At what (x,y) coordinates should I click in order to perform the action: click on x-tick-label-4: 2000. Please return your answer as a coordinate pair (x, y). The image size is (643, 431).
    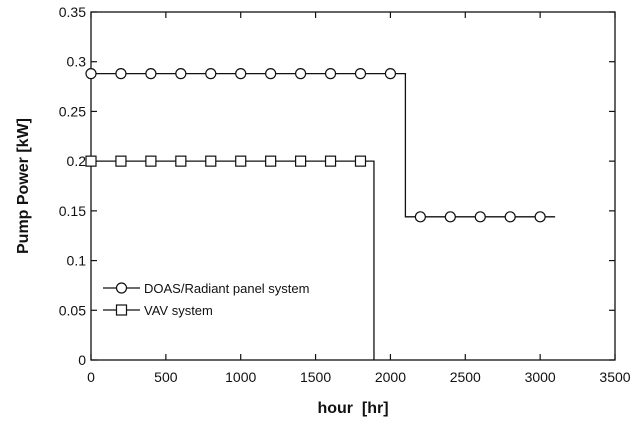
    Looking at the image, I should click on (390, 377).